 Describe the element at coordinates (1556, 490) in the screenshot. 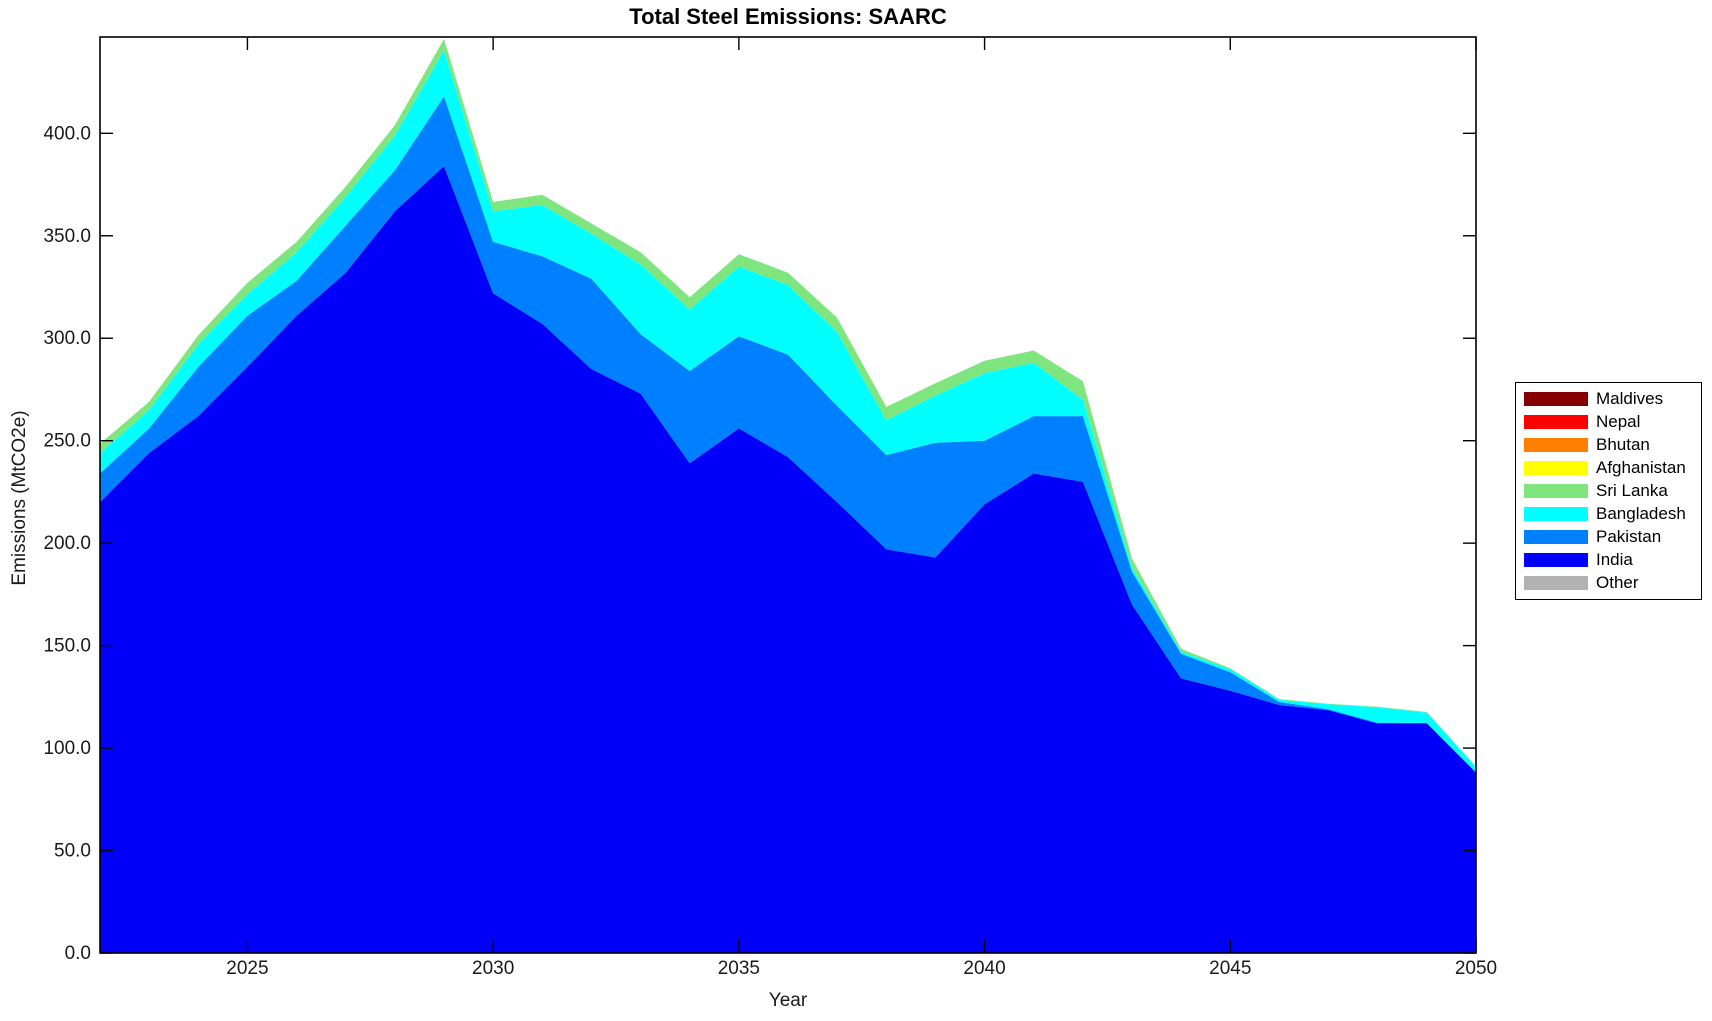

I see `legend-swatch-sri-lanka` at that location.